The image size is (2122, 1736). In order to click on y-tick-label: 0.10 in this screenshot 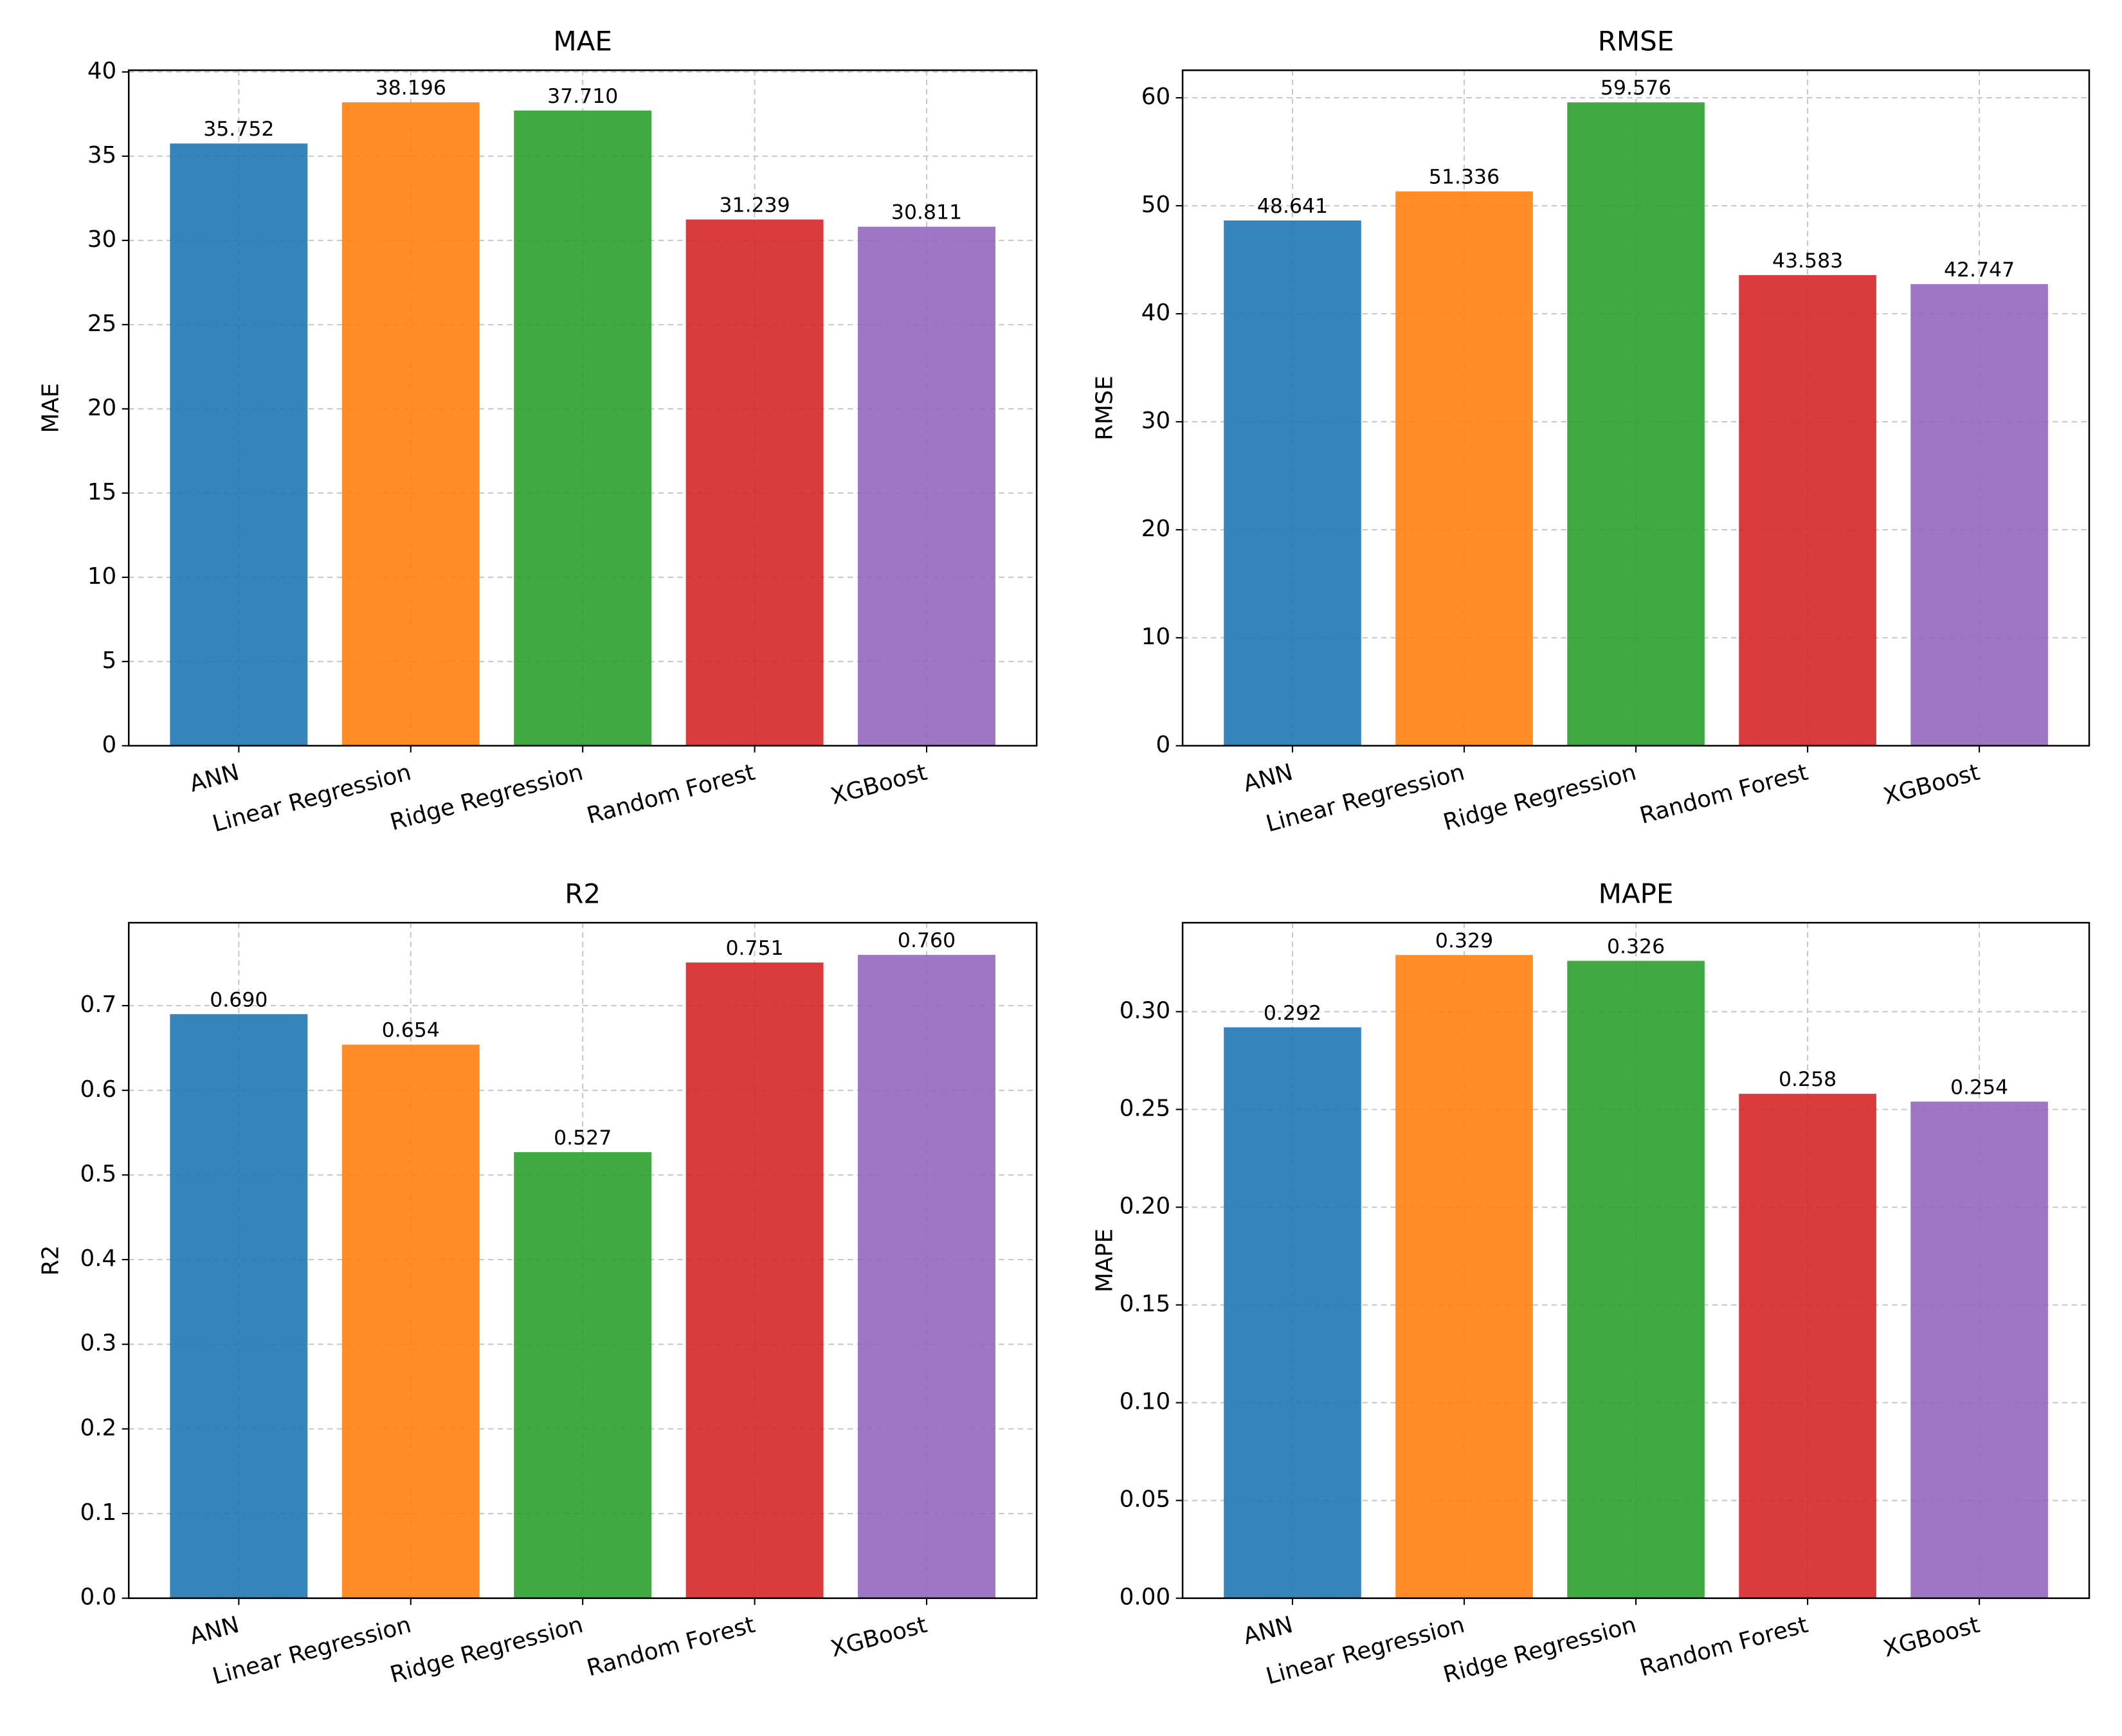, I will do `click(1145, 1402)`.